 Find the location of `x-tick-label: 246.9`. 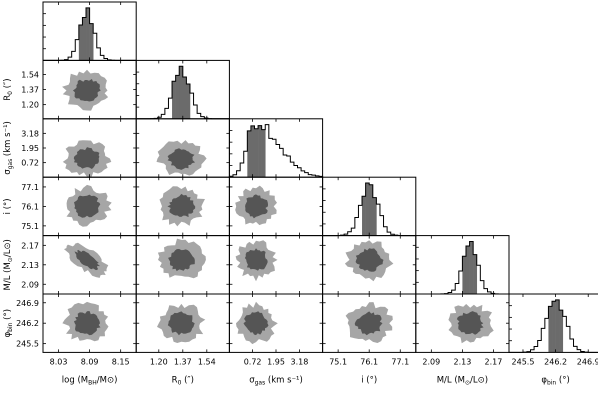

x-tick-label: 246.9 is located at coordinates (587, 361).